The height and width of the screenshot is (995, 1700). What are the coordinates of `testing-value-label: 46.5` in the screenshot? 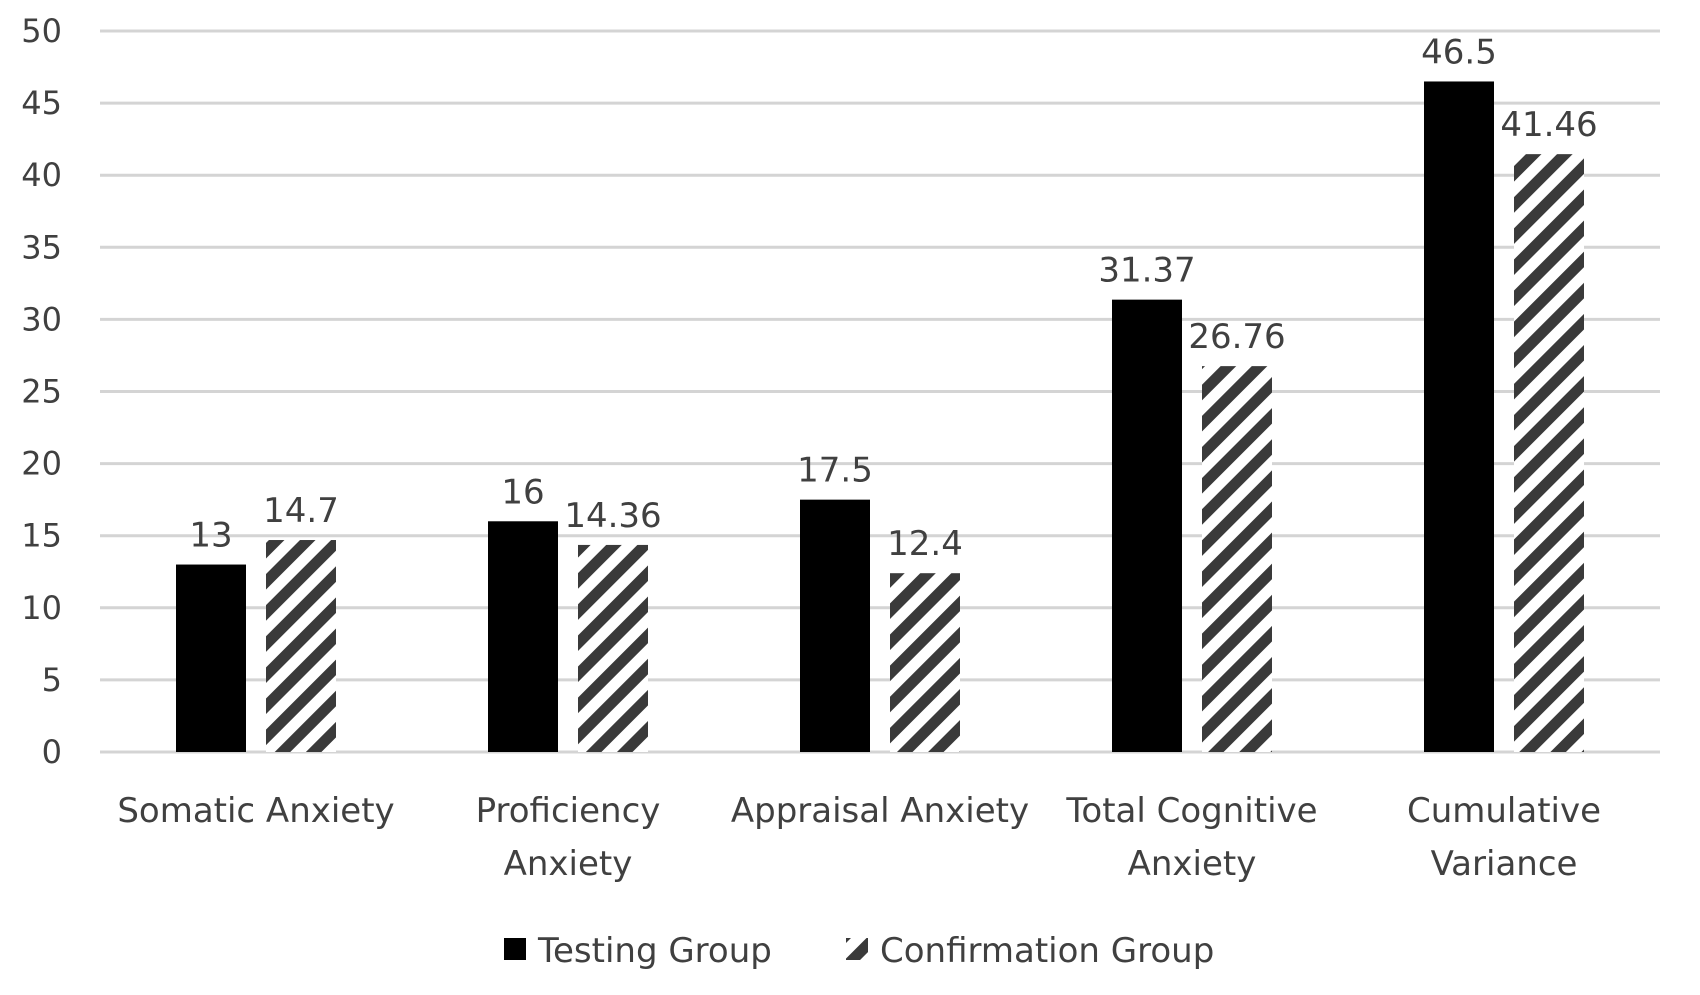 It's located at (1459, 52).